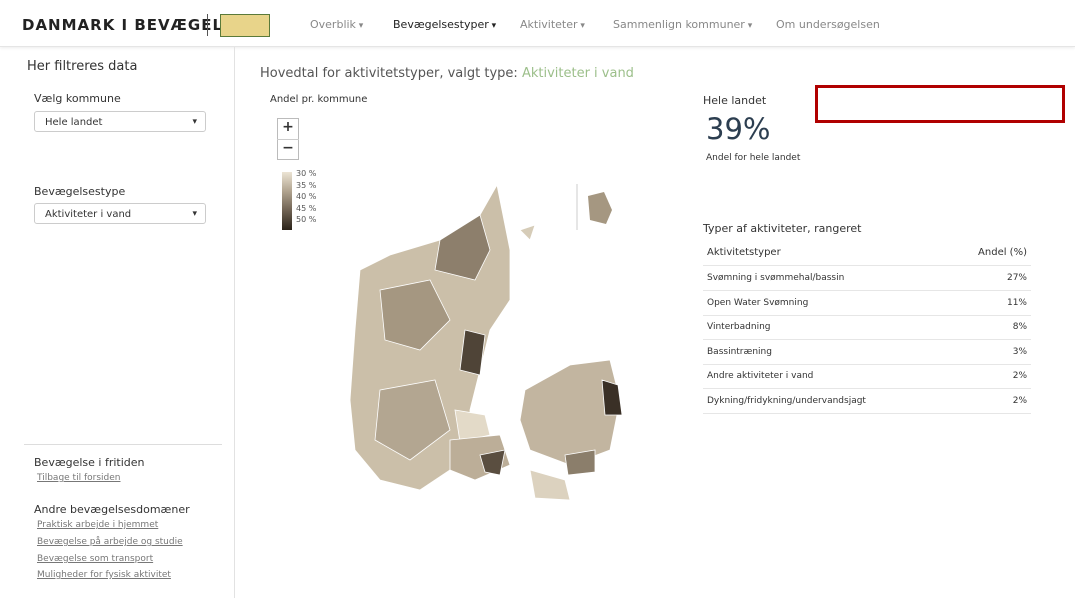 The height and width of the screenshot is (598, 1075). I want to click on menu-item: Aktiviteter, so click(552, 24).